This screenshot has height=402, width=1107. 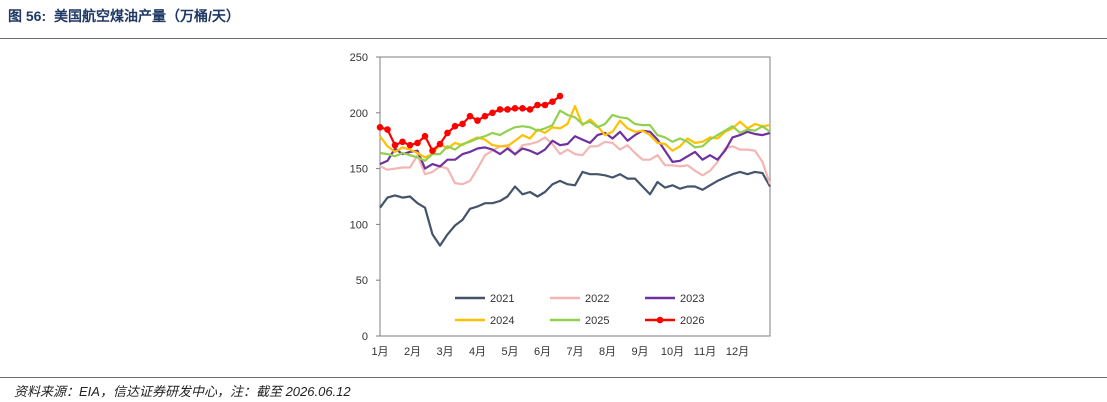 What do you see at coordinates (359, 170) in the screenshot?
I see `y-tick-label: 150` at bounding box center [359, 170].